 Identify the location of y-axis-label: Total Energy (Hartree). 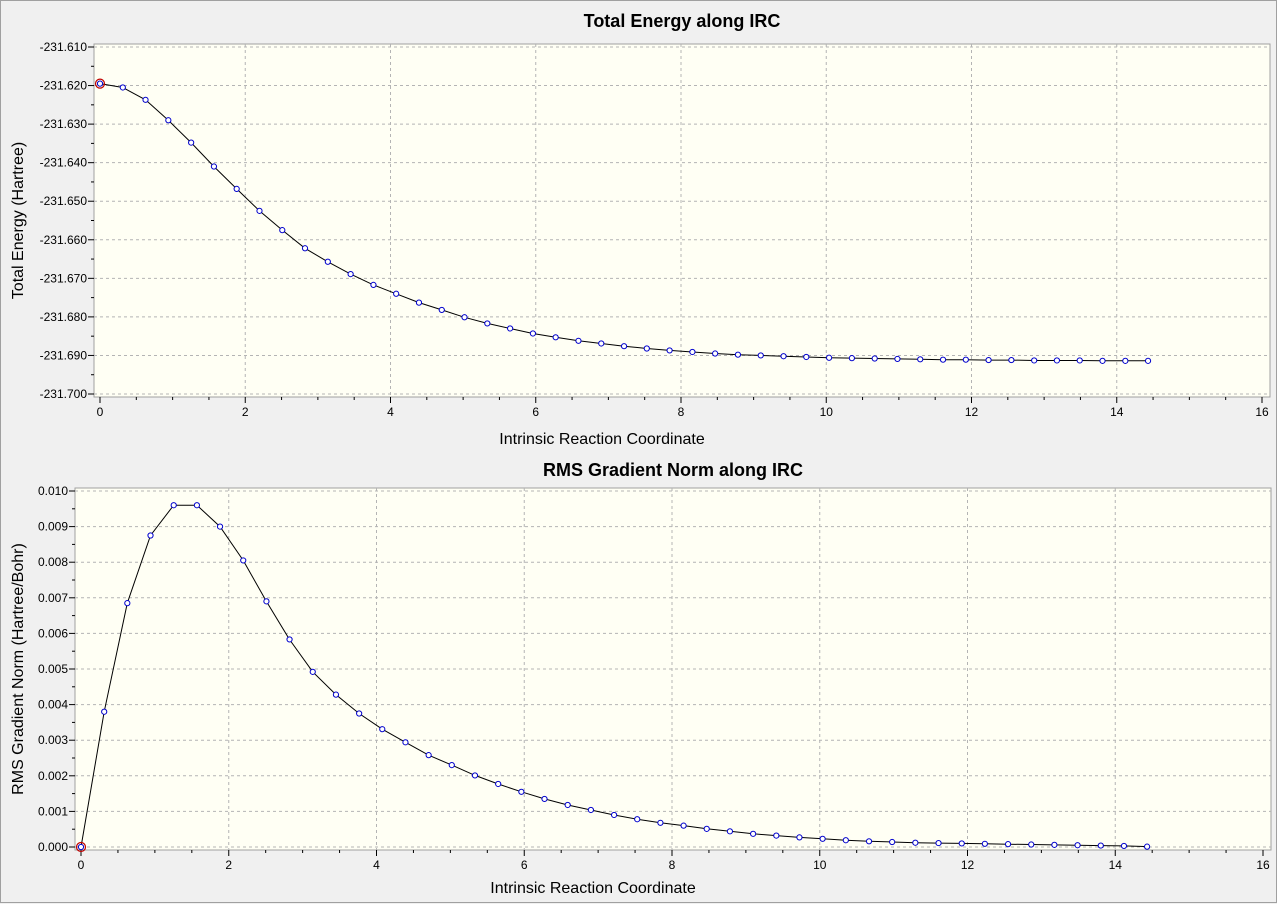
(18, 220).